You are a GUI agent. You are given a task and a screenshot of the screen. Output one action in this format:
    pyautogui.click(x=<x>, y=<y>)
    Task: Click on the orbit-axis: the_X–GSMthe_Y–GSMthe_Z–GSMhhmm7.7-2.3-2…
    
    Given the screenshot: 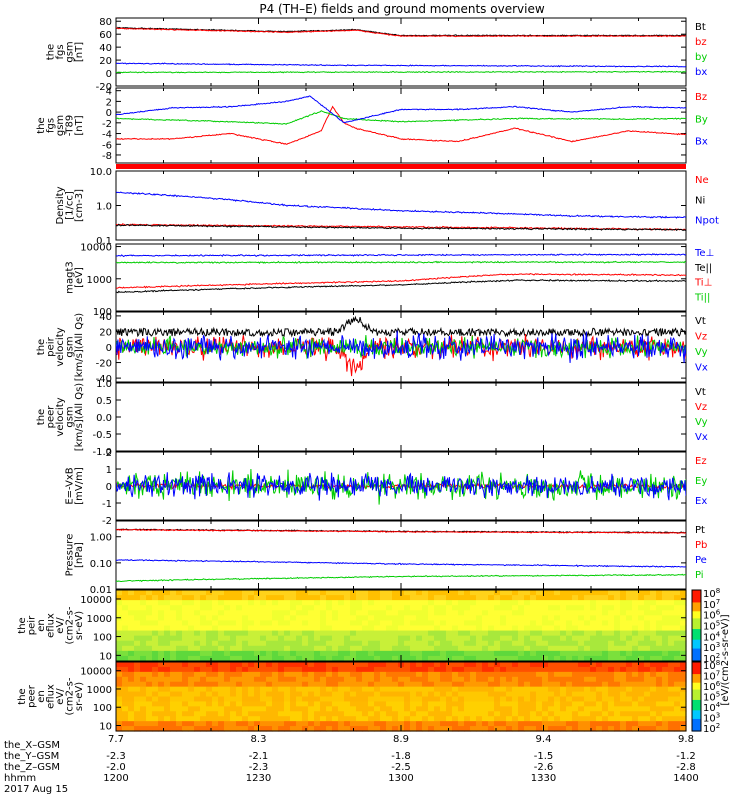 What is the action you would take?
    pyautogui.click(x=351, y=764)
    